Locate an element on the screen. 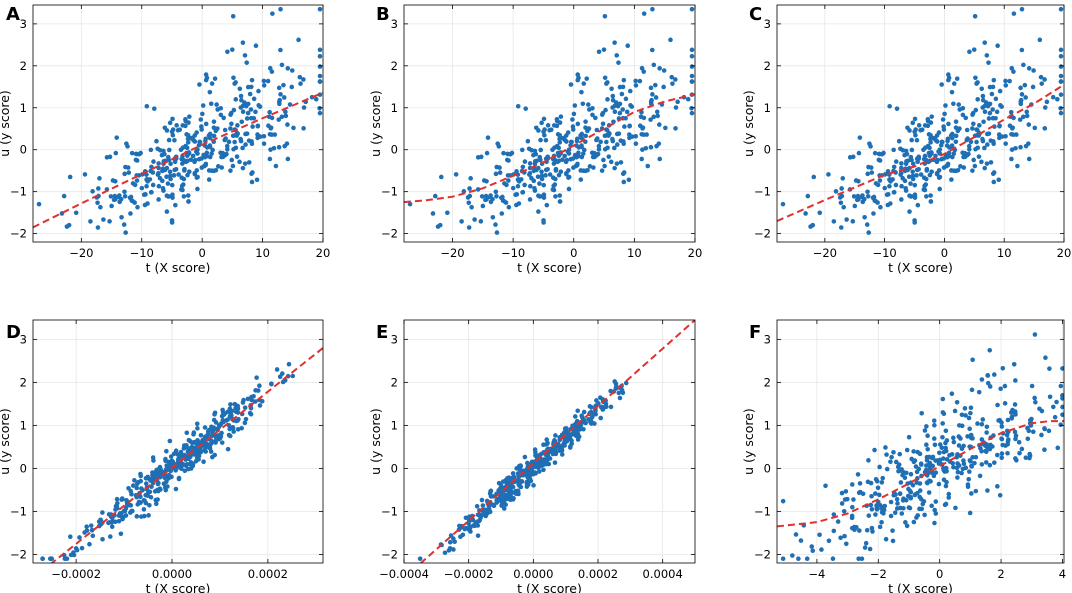 This screenshot has width=1072, height=593. x-tick-label: −2 is located at coordinates (878, 574).